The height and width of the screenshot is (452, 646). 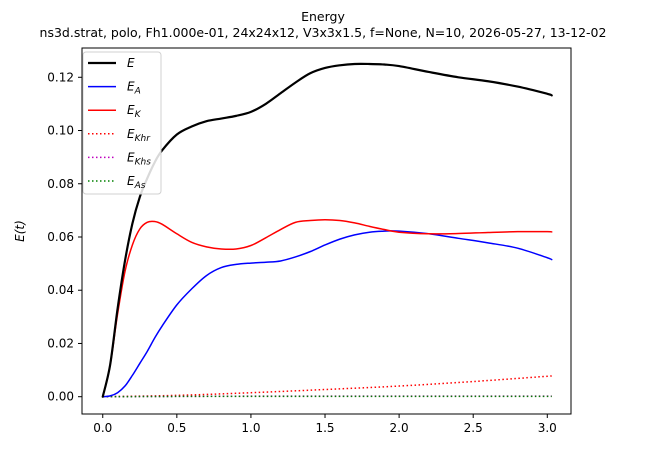 What do you see at coordinates (399, 428) in the screenshot?
I see `x-tick-label: 2.0` at bounding box center [399, 428].